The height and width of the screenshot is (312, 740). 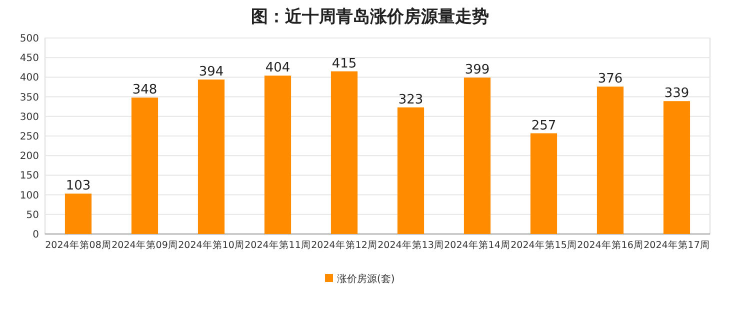 What do you see at coordinates (610, 79) in the screenshot?
I see `data-label: 376` at bounding box center [610, 79].